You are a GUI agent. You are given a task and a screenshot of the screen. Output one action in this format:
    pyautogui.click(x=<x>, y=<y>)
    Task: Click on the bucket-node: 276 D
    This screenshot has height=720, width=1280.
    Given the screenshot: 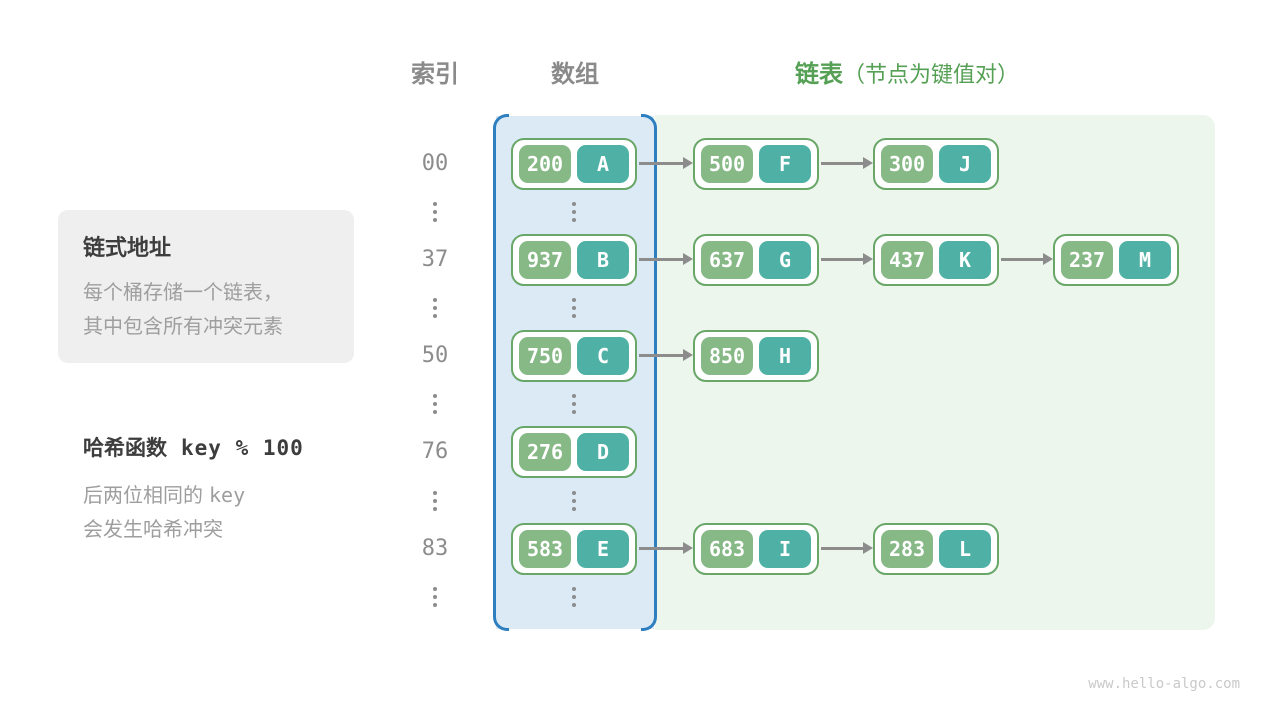 What is the action you would take?
    pyautogui.click(x=574, y=452)
    